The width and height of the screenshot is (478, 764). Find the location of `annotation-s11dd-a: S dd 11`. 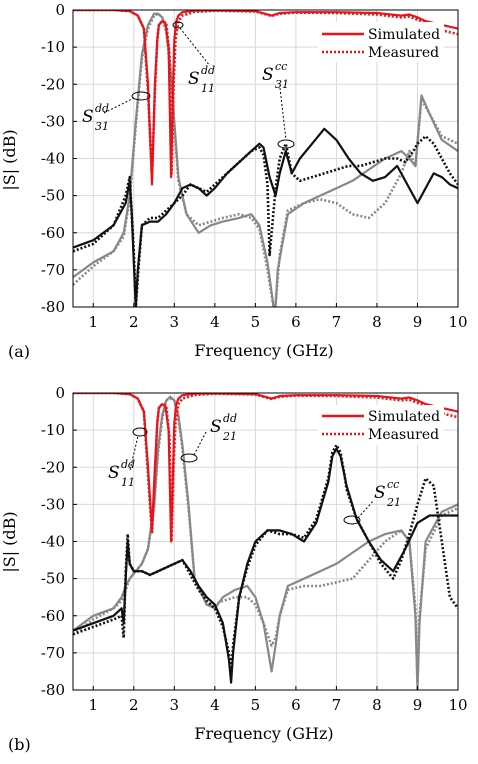

annotation-s11dd-a: S dd 11 is located at coordinates (193, 58).